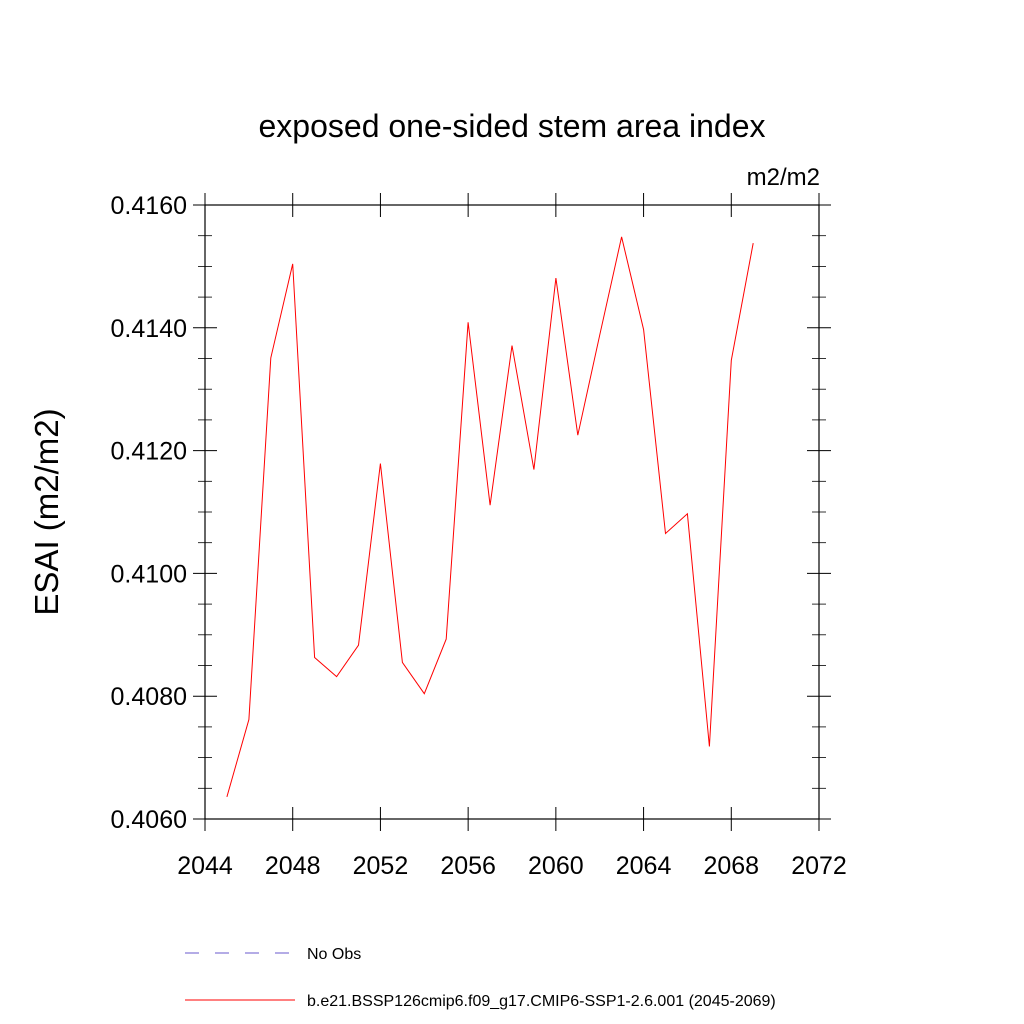  Describe the element at coordinates (556, 866) in the screenshot. I see `x-tick-label: 2060` at that location.